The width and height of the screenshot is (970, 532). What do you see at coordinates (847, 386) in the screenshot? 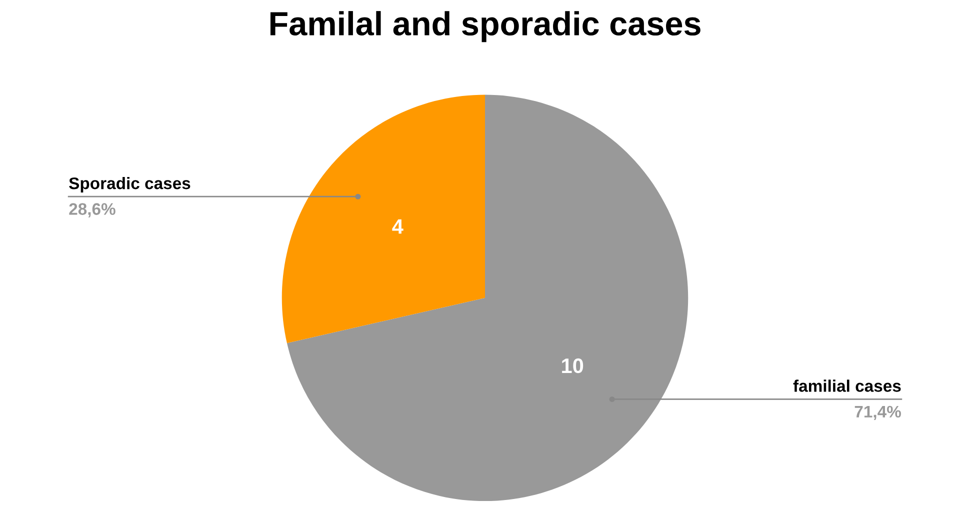
I see `slice-label: familial cases` at bounding box center [847, 386].